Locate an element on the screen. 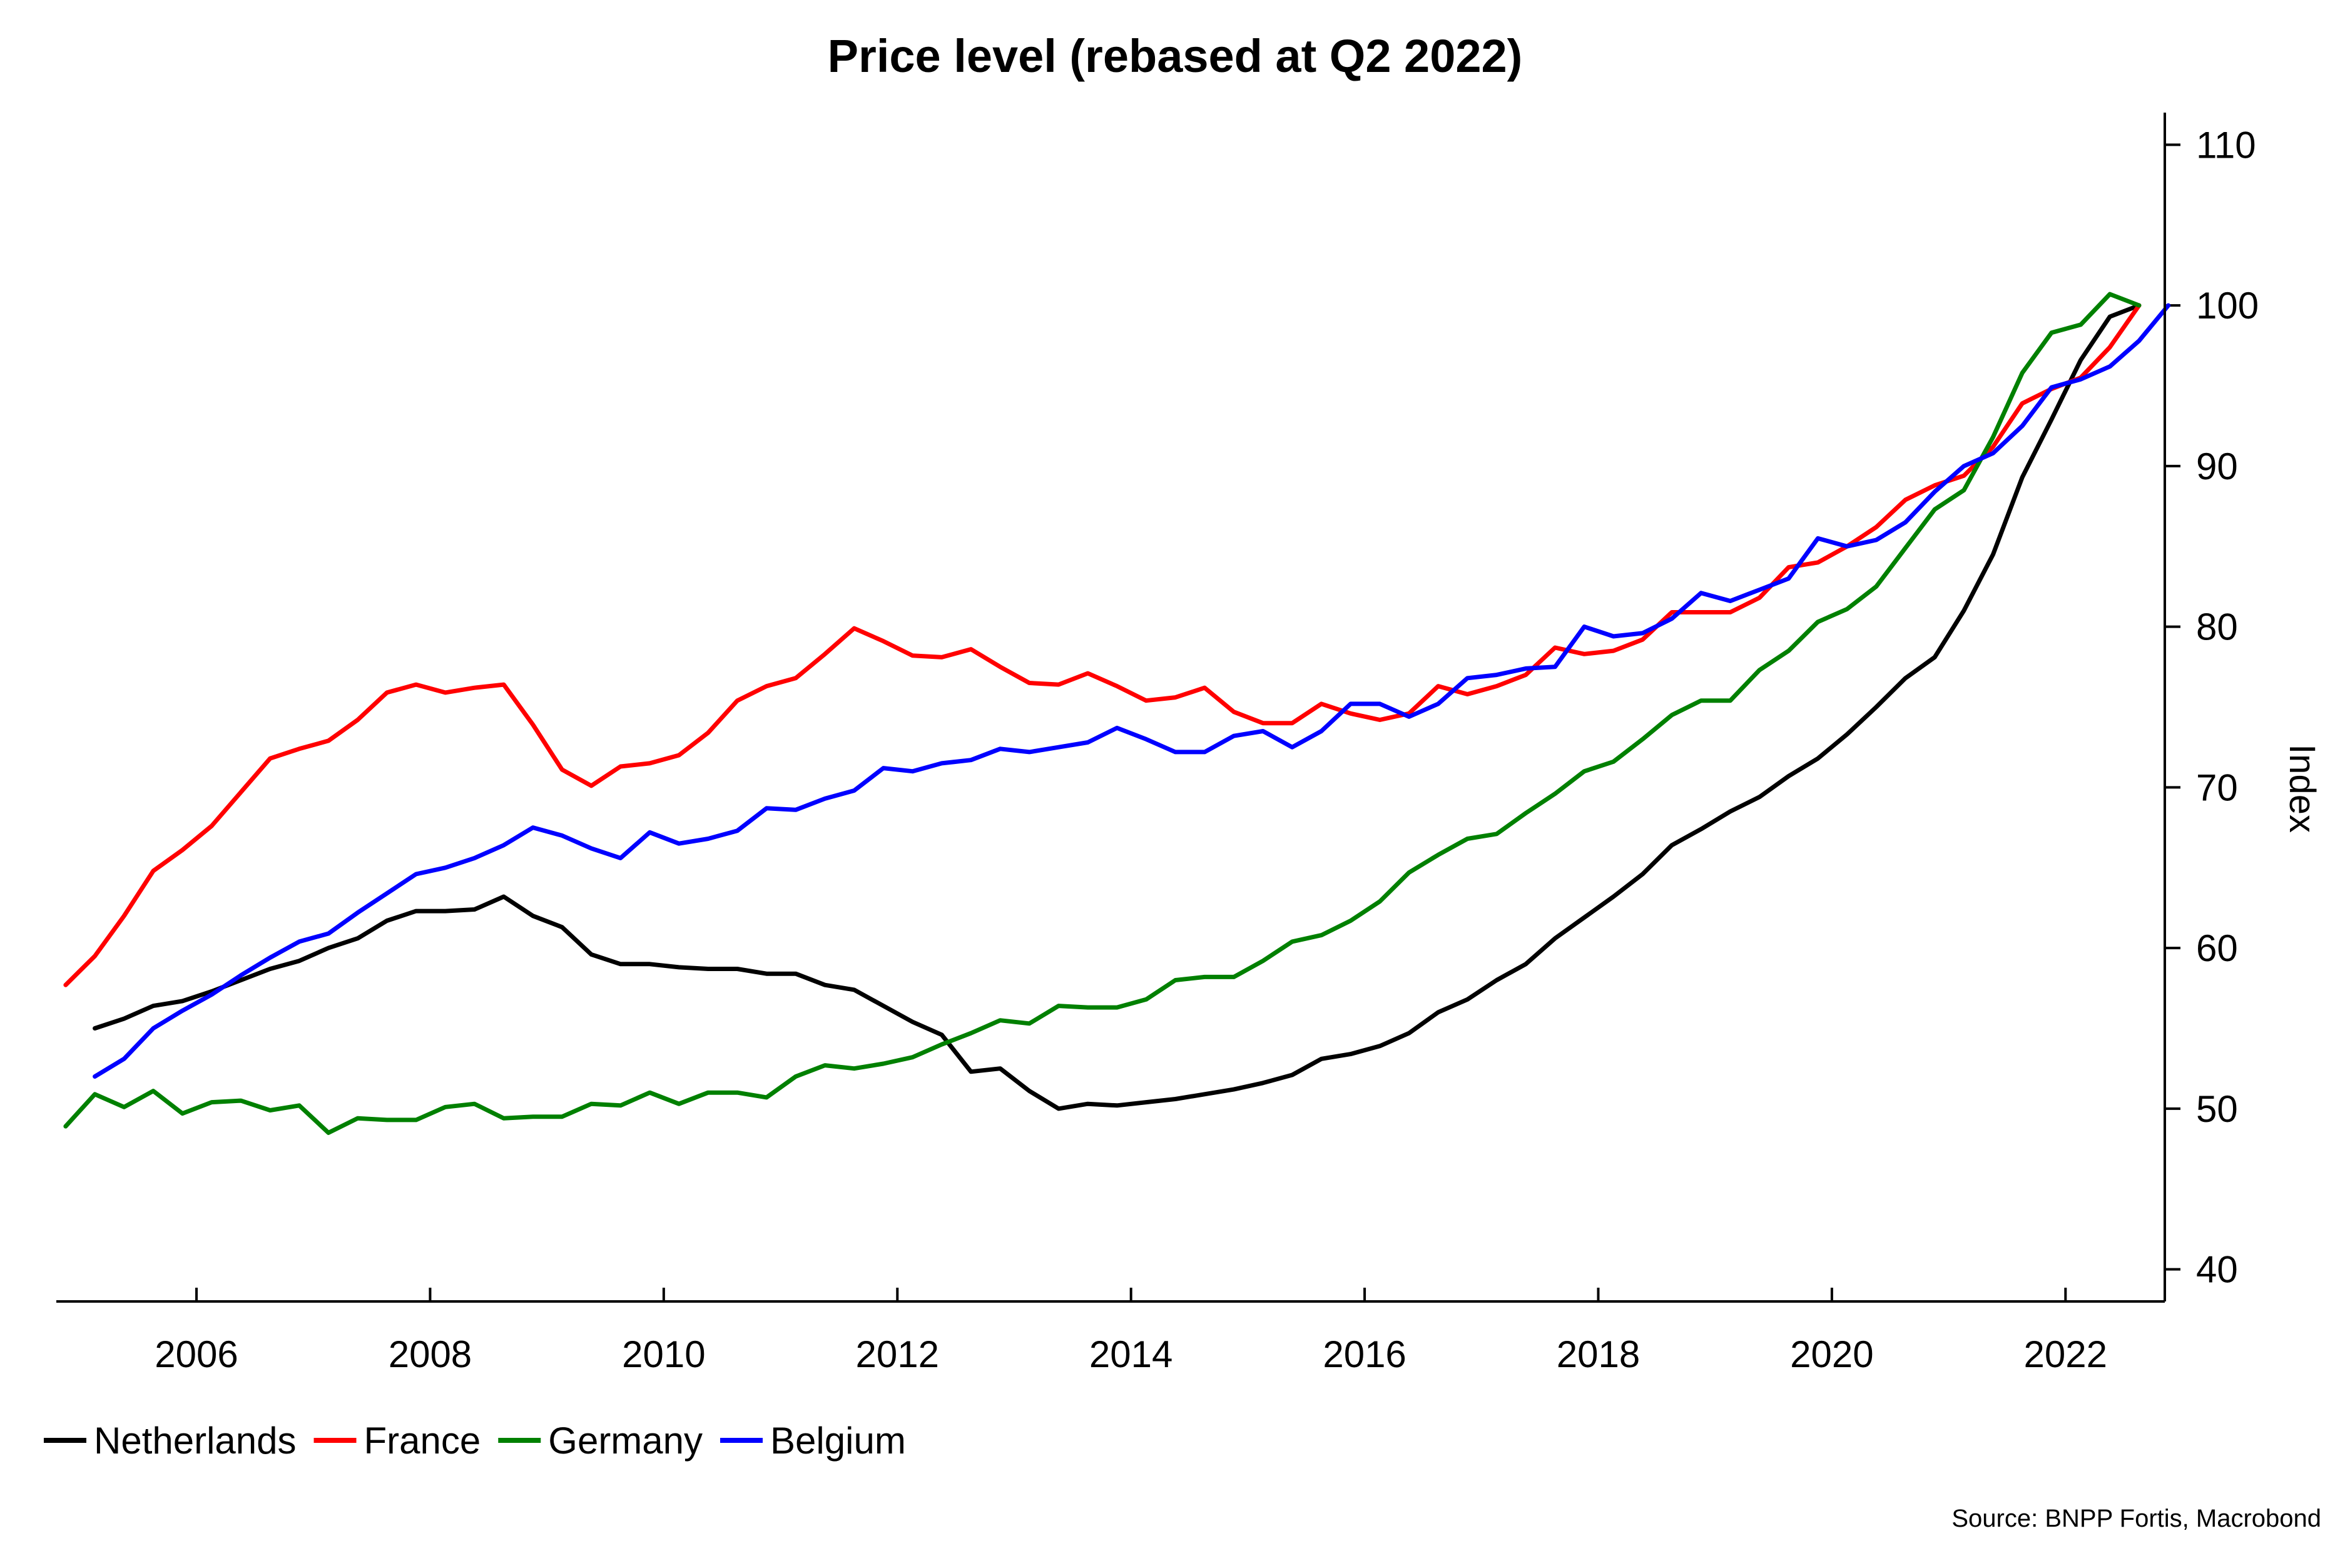 The width and height of the screenshot is (2350, 1568). x-tick-label: 2020 is located at coordinates (1832, 1354).